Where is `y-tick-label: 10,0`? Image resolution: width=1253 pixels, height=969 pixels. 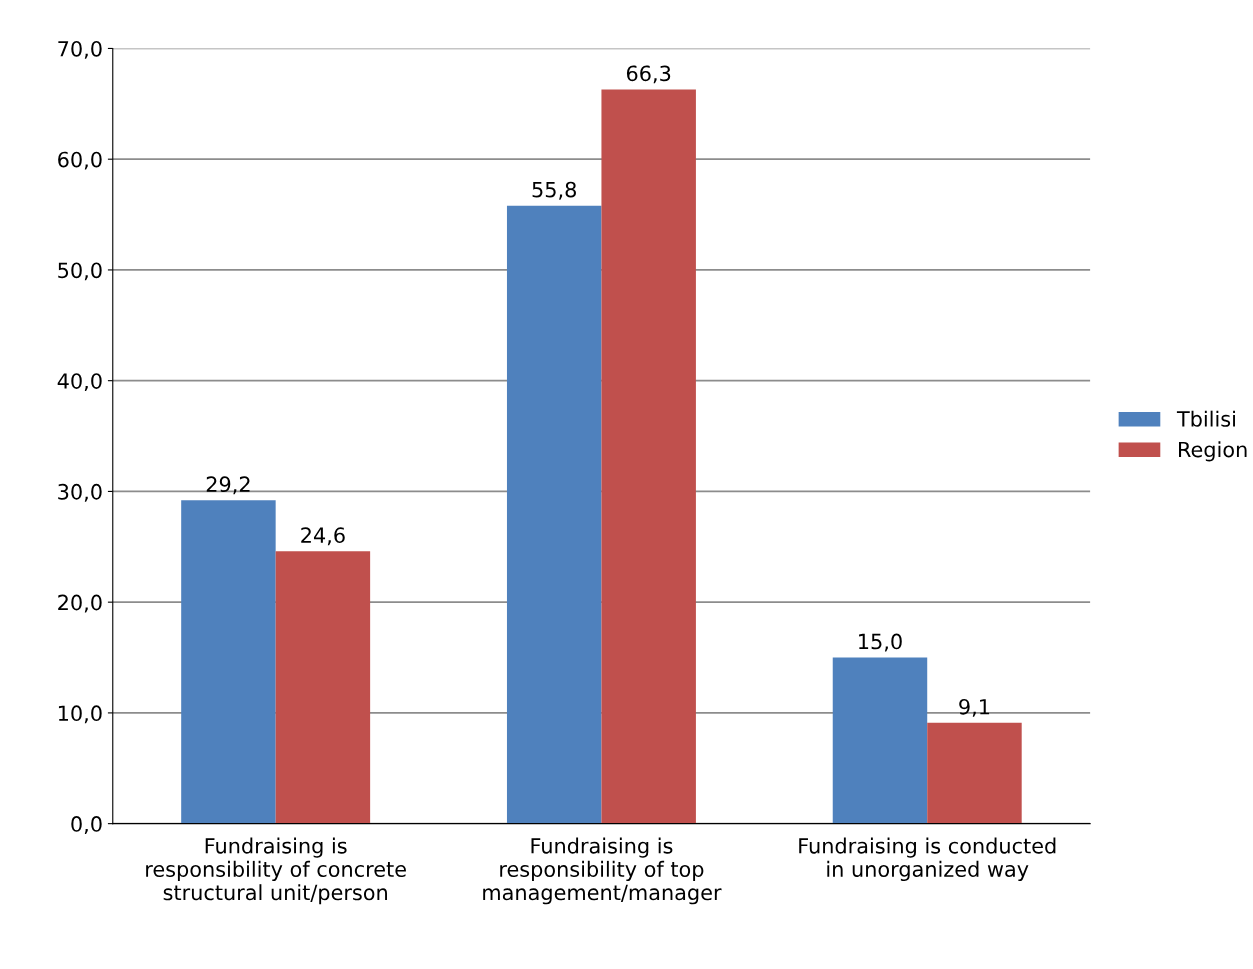 y-tick-label: 10,0 is located at coordinates (80, 714).